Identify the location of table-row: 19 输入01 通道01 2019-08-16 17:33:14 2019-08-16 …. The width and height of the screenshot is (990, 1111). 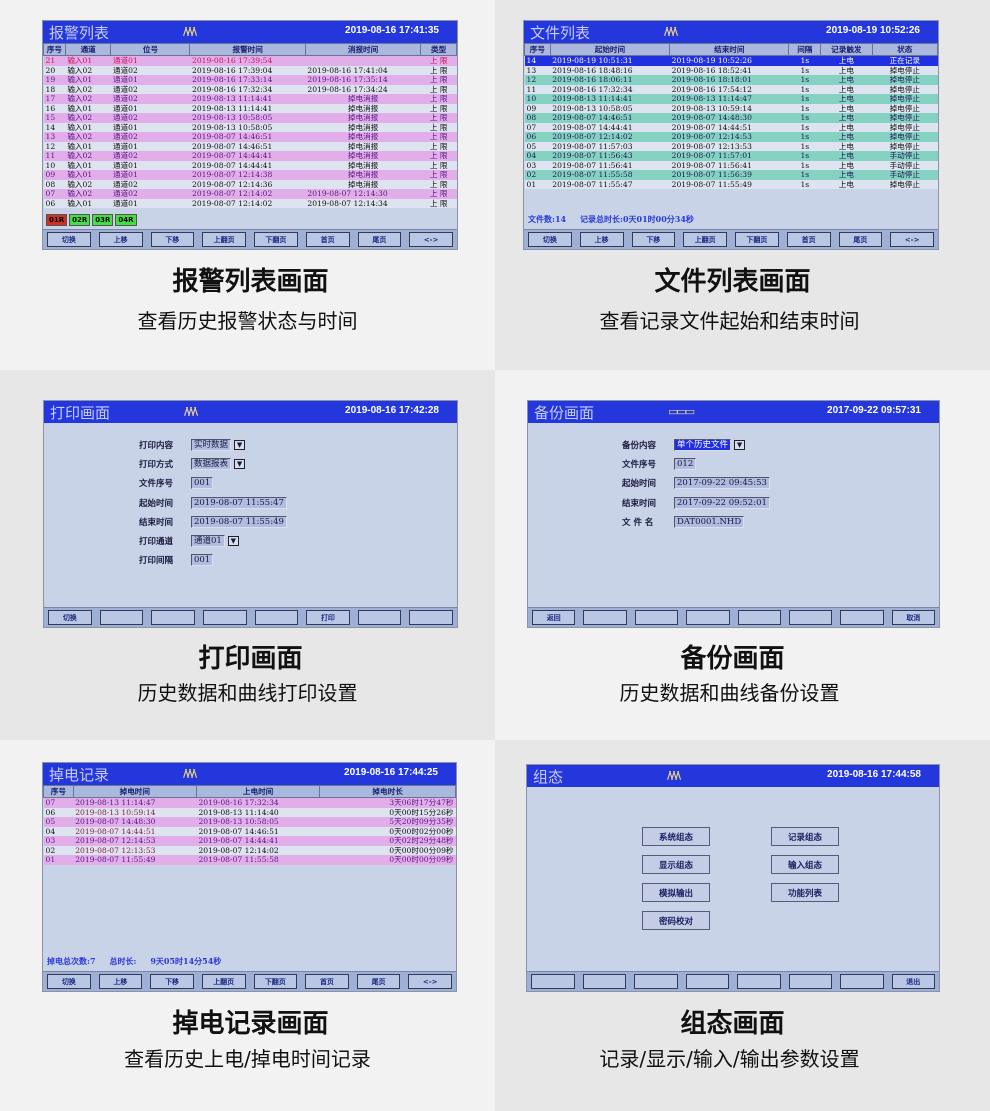
(250, 80).